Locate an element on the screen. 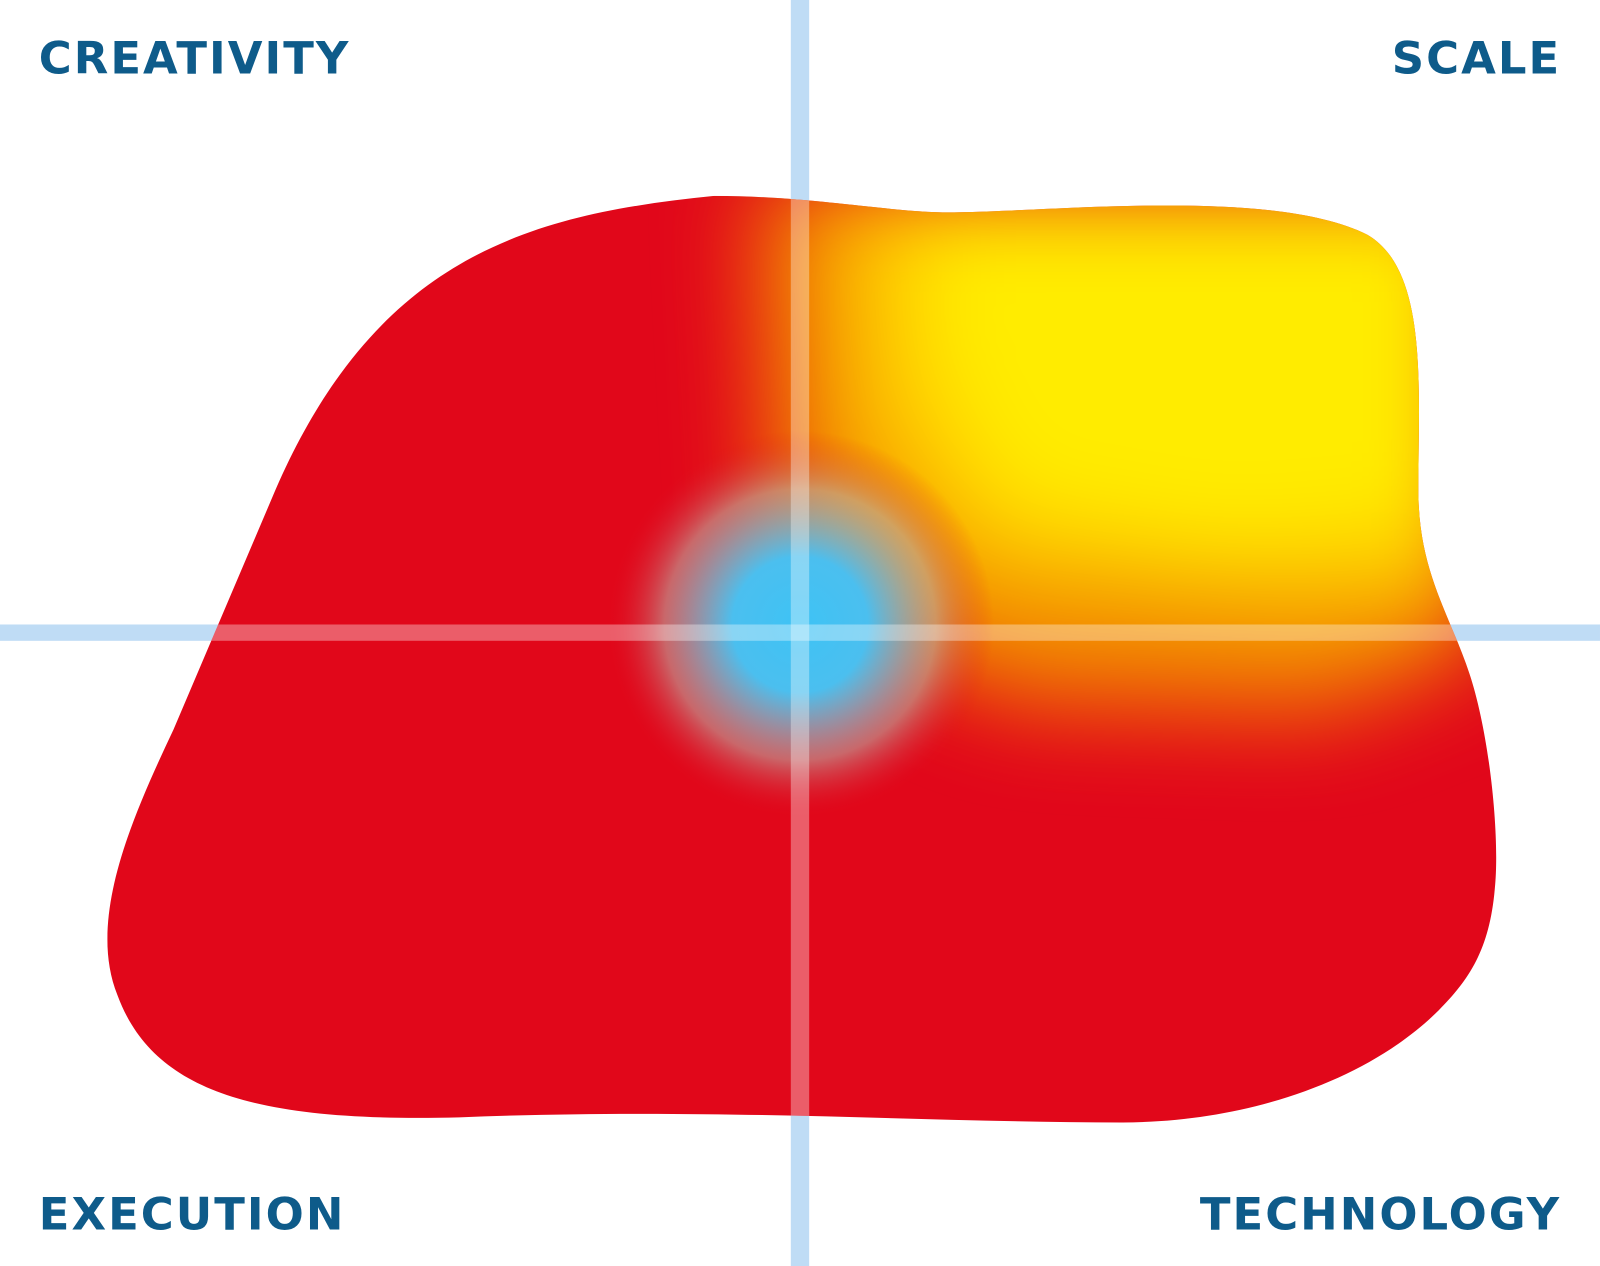  quadrant-label: TECHNOLOGY is located at coordinates (1380, 1214).